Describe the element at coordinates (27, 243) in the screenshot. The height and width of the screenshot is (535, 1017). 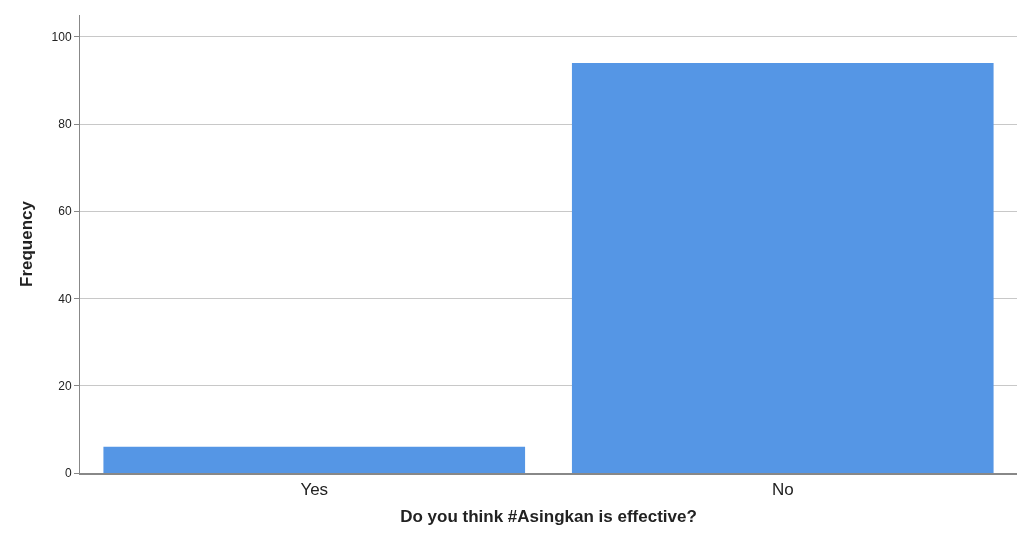
I see `y-axis-title: Frequency` at that location.